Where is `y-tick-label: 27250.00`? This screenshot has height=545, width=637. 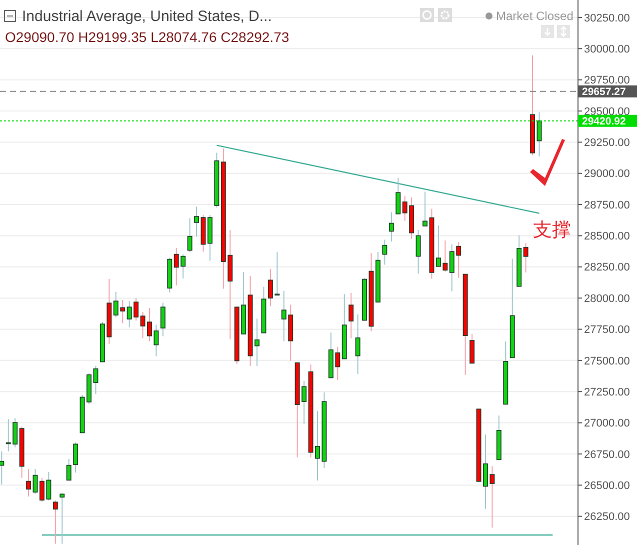 y-tick-label: 27250.00 is located at coordinates (607, 392).